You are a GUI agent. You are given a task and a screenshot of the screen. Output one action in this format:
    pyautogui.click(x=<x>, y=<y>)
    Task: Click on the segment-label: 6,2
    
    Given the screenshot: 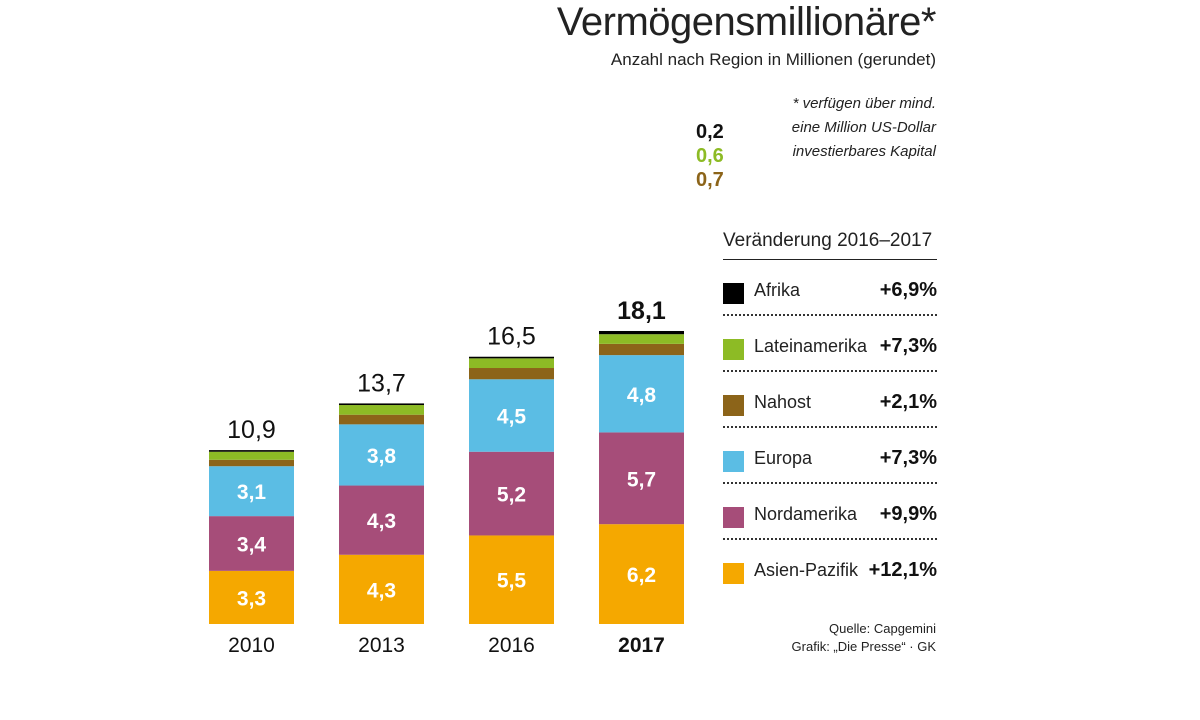 What is the action you would take?
    pyautogui.click(x=641, y=575)
    